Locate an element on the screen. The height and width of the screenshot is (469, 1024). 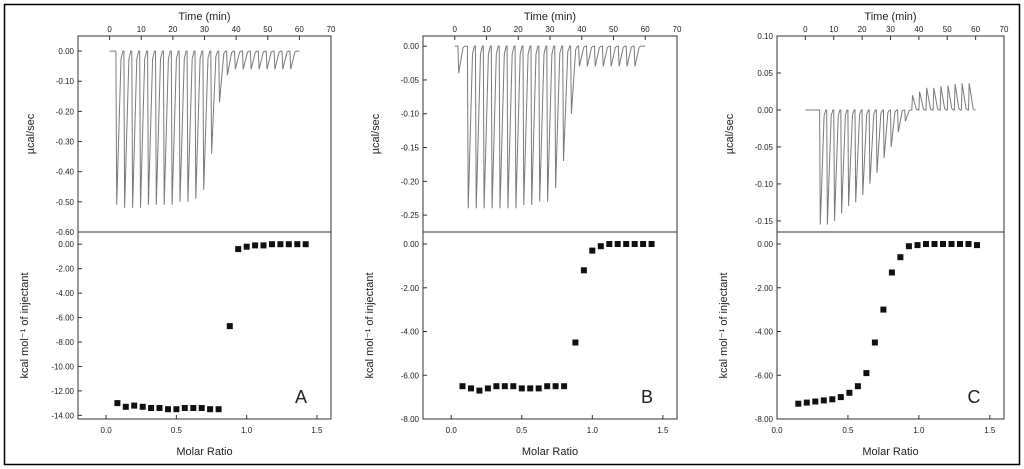
molar-ratio-tick-label: 0.0 is located at coordinates (452, 430).